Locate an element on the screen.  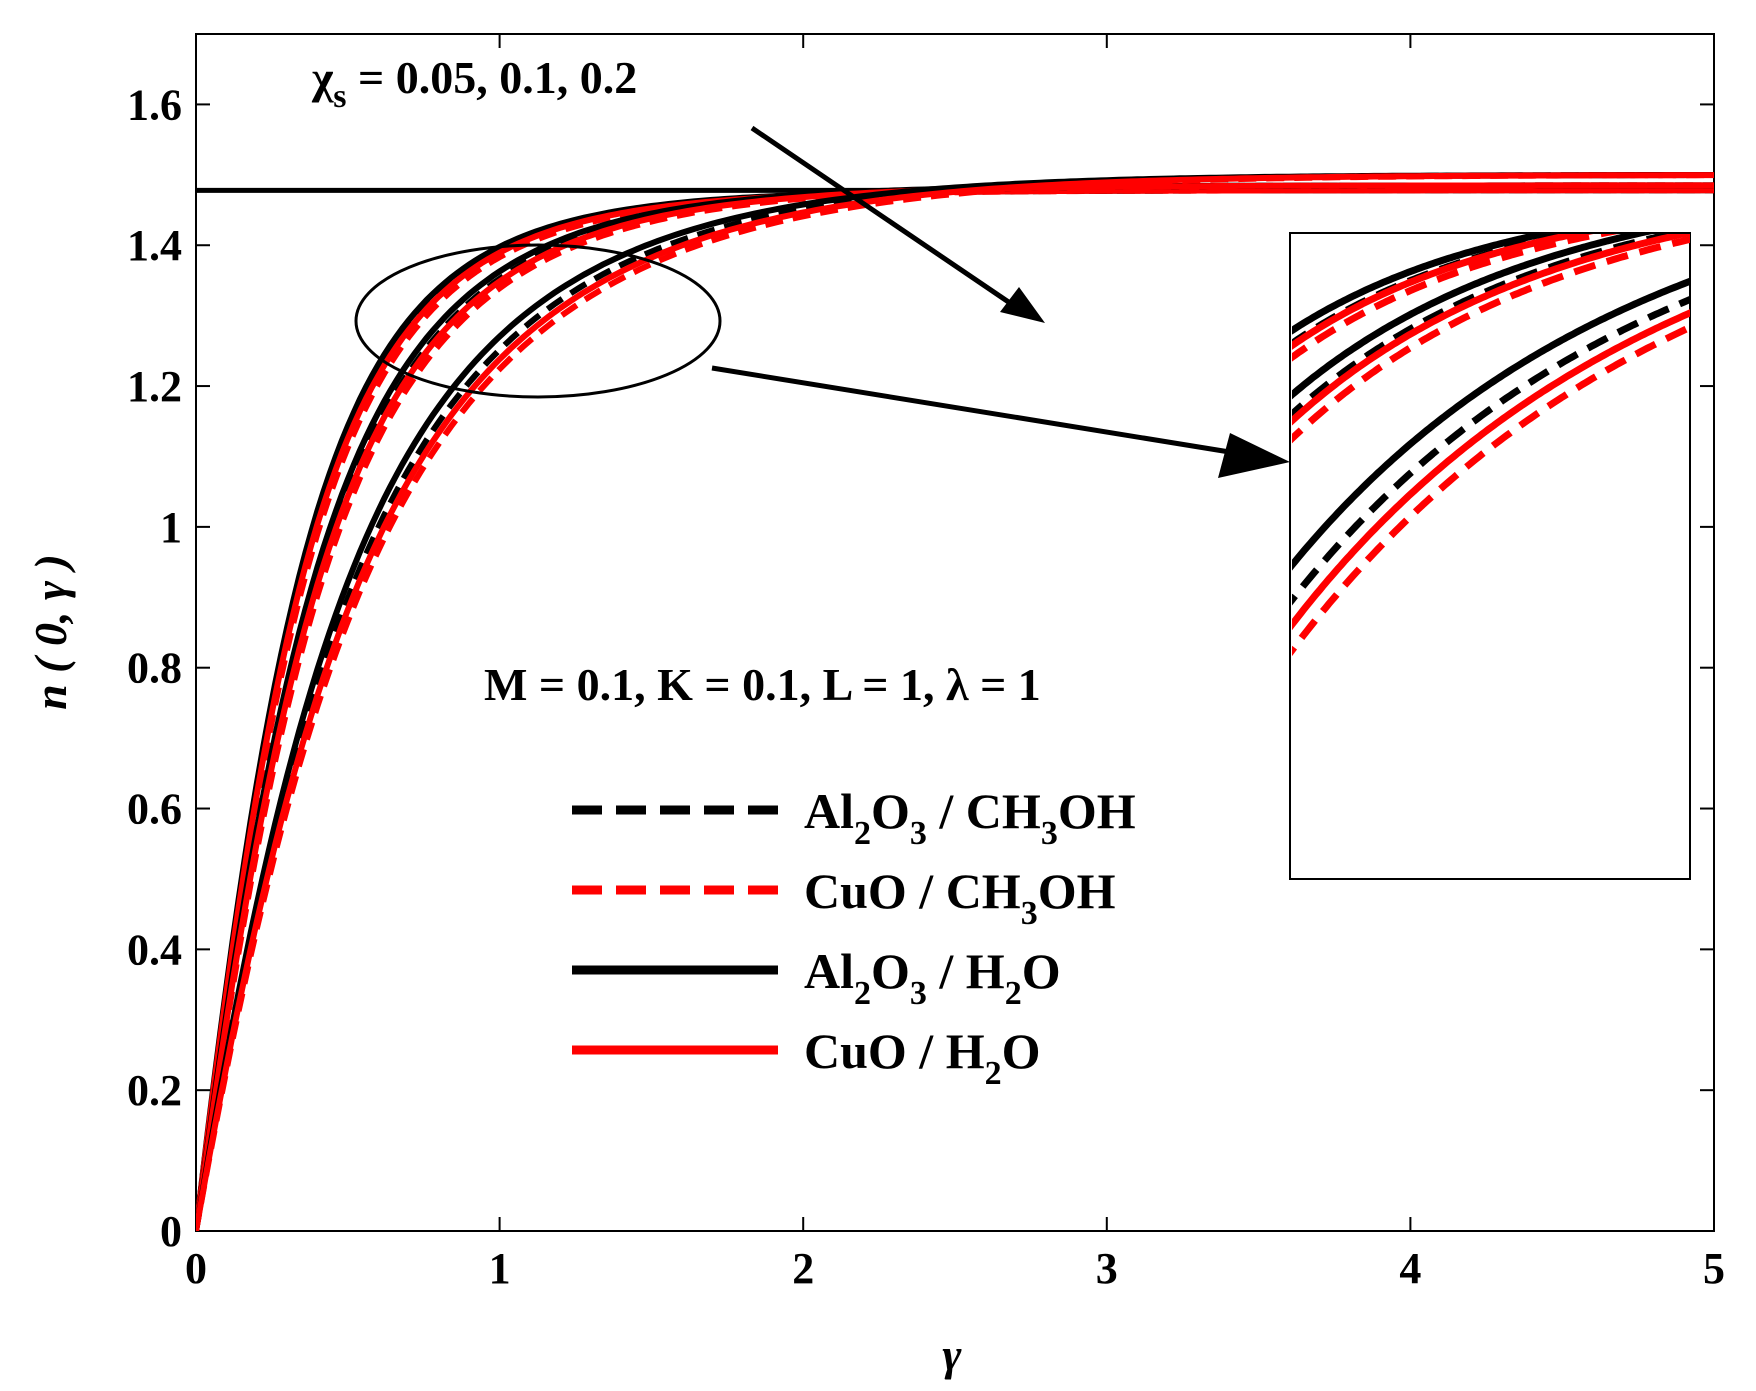
y-tick-label: 0.2 is located at coordinates (154, 1090).